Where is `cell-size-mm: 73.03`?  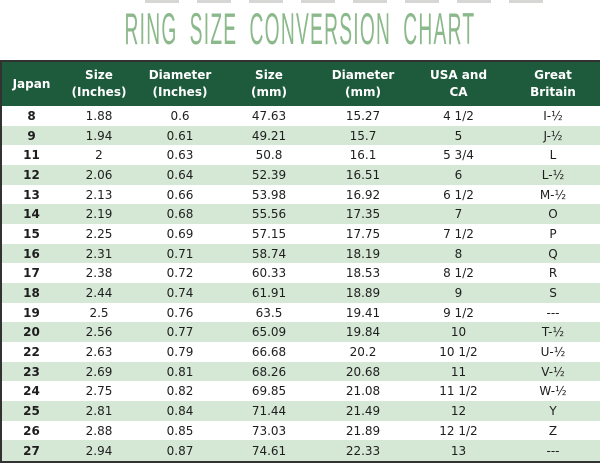
cell-size-mm: 73.03 is located at coordinates (269, 430).